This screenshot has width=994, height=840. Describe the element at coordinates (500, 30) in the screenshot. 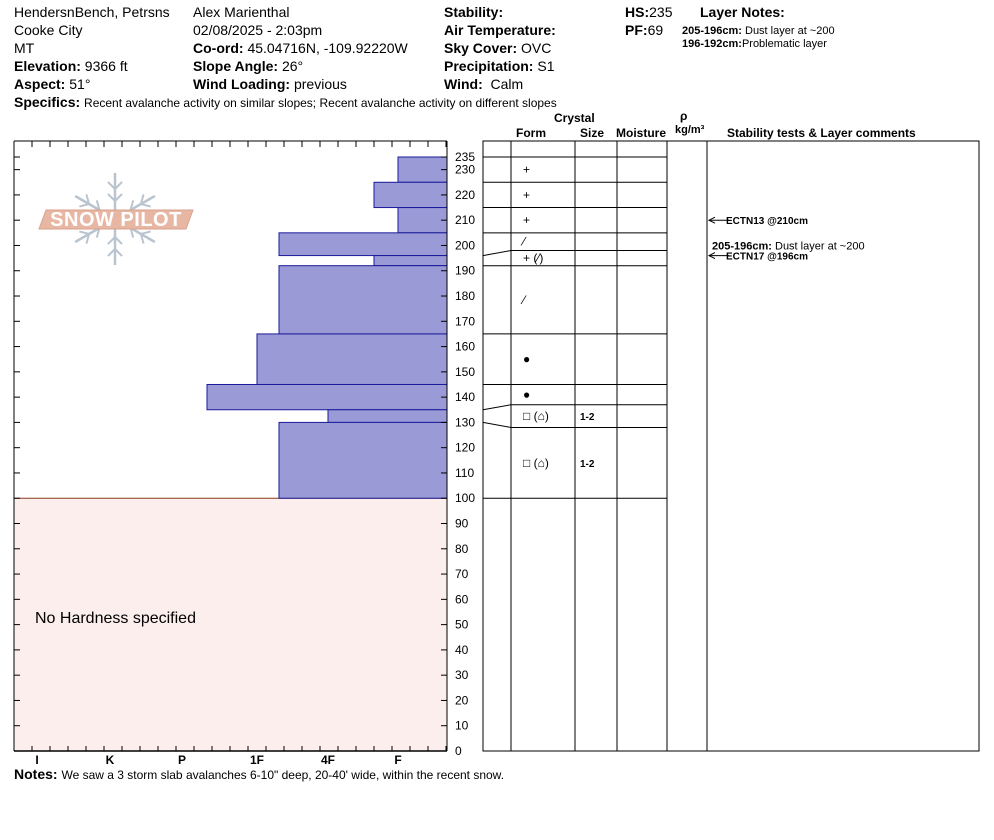

I see `air-temperature: Air Temperature:` at that location.